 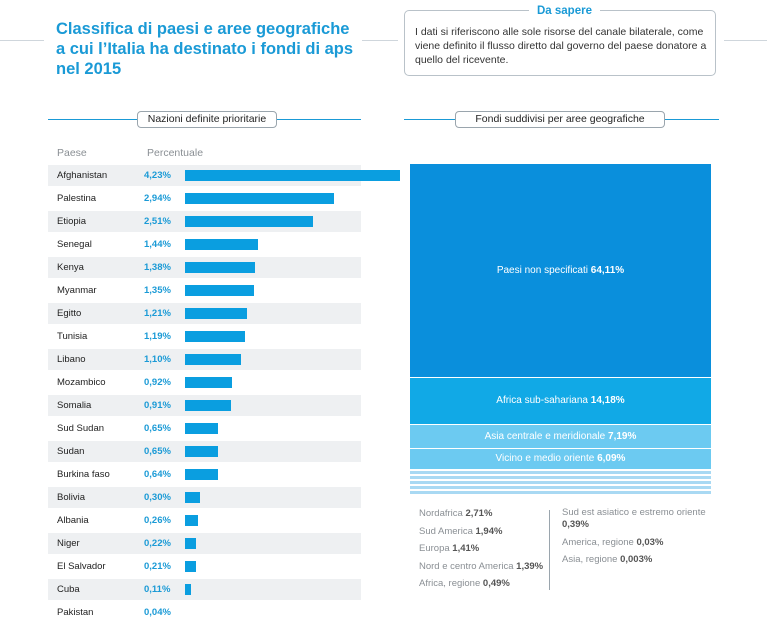 What do you see at coordinates (157, 612) in the screenshot?
I see `percent-label: 0,04%` at bounding box center [157, 612].